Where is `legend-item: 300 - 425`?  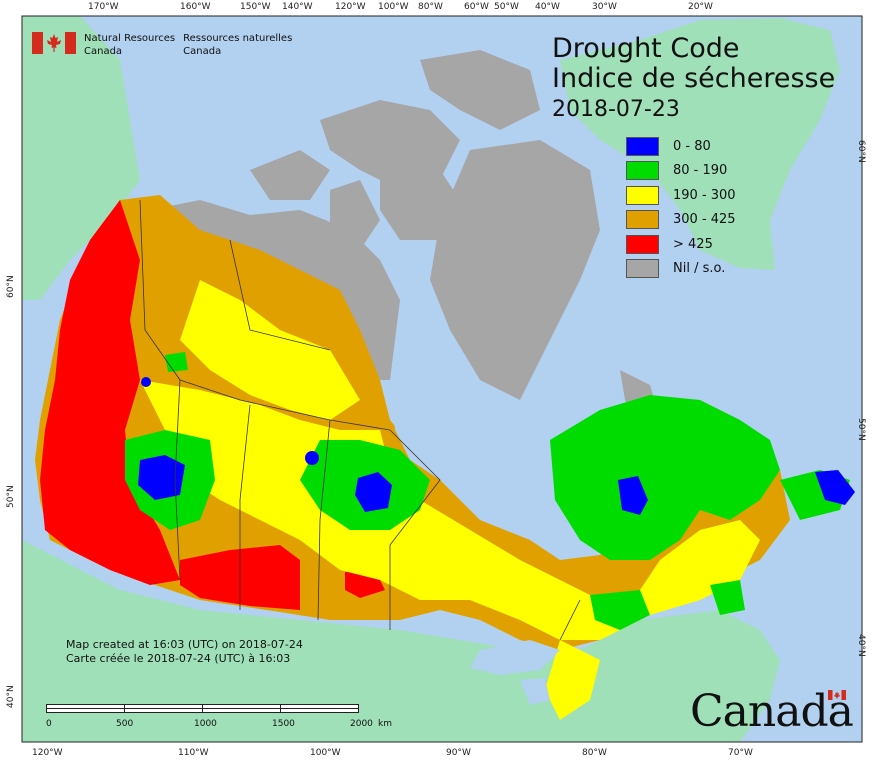 legend-item: 300 - 425 is located at coordinates (681, 220).